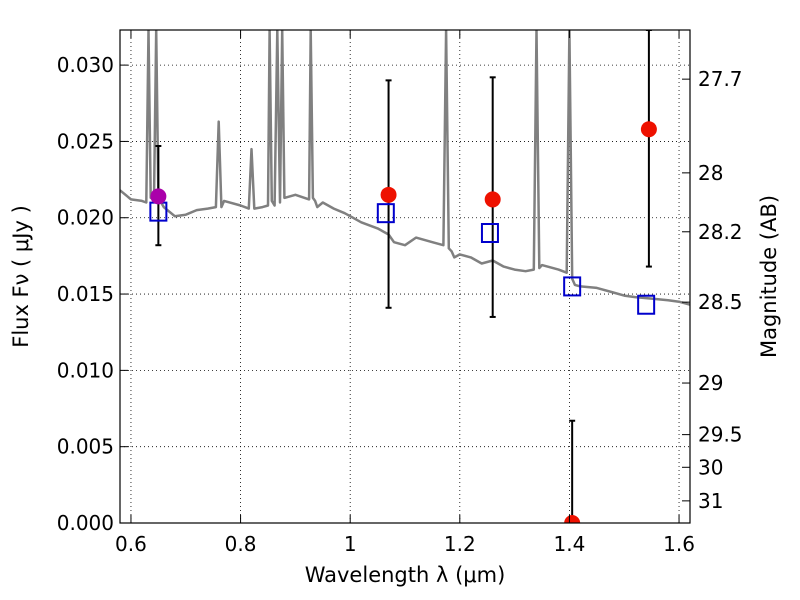 The height and width of the screenshot is (600, 800). I want to click on x-tick-label: 1.6, so click(679, 544).